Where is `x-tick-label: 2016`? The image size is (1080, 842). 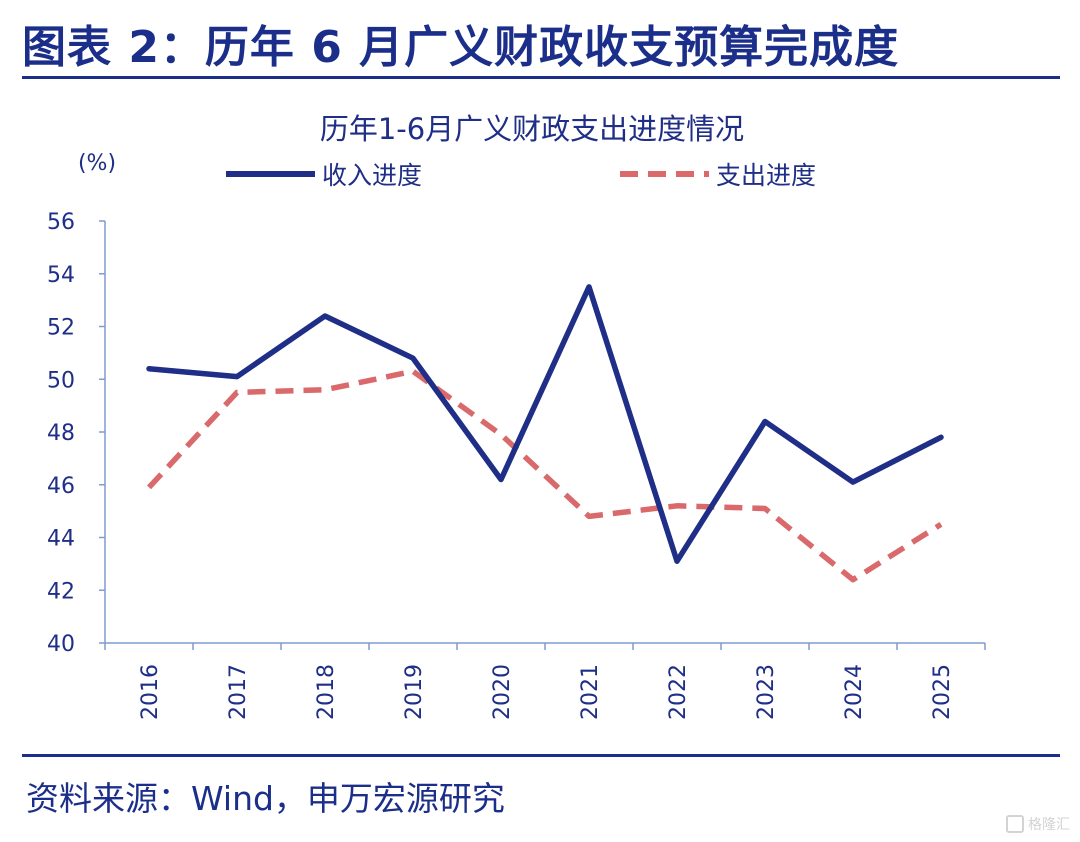 x-tick-label: 2016 is located at coordinates (150, 692).